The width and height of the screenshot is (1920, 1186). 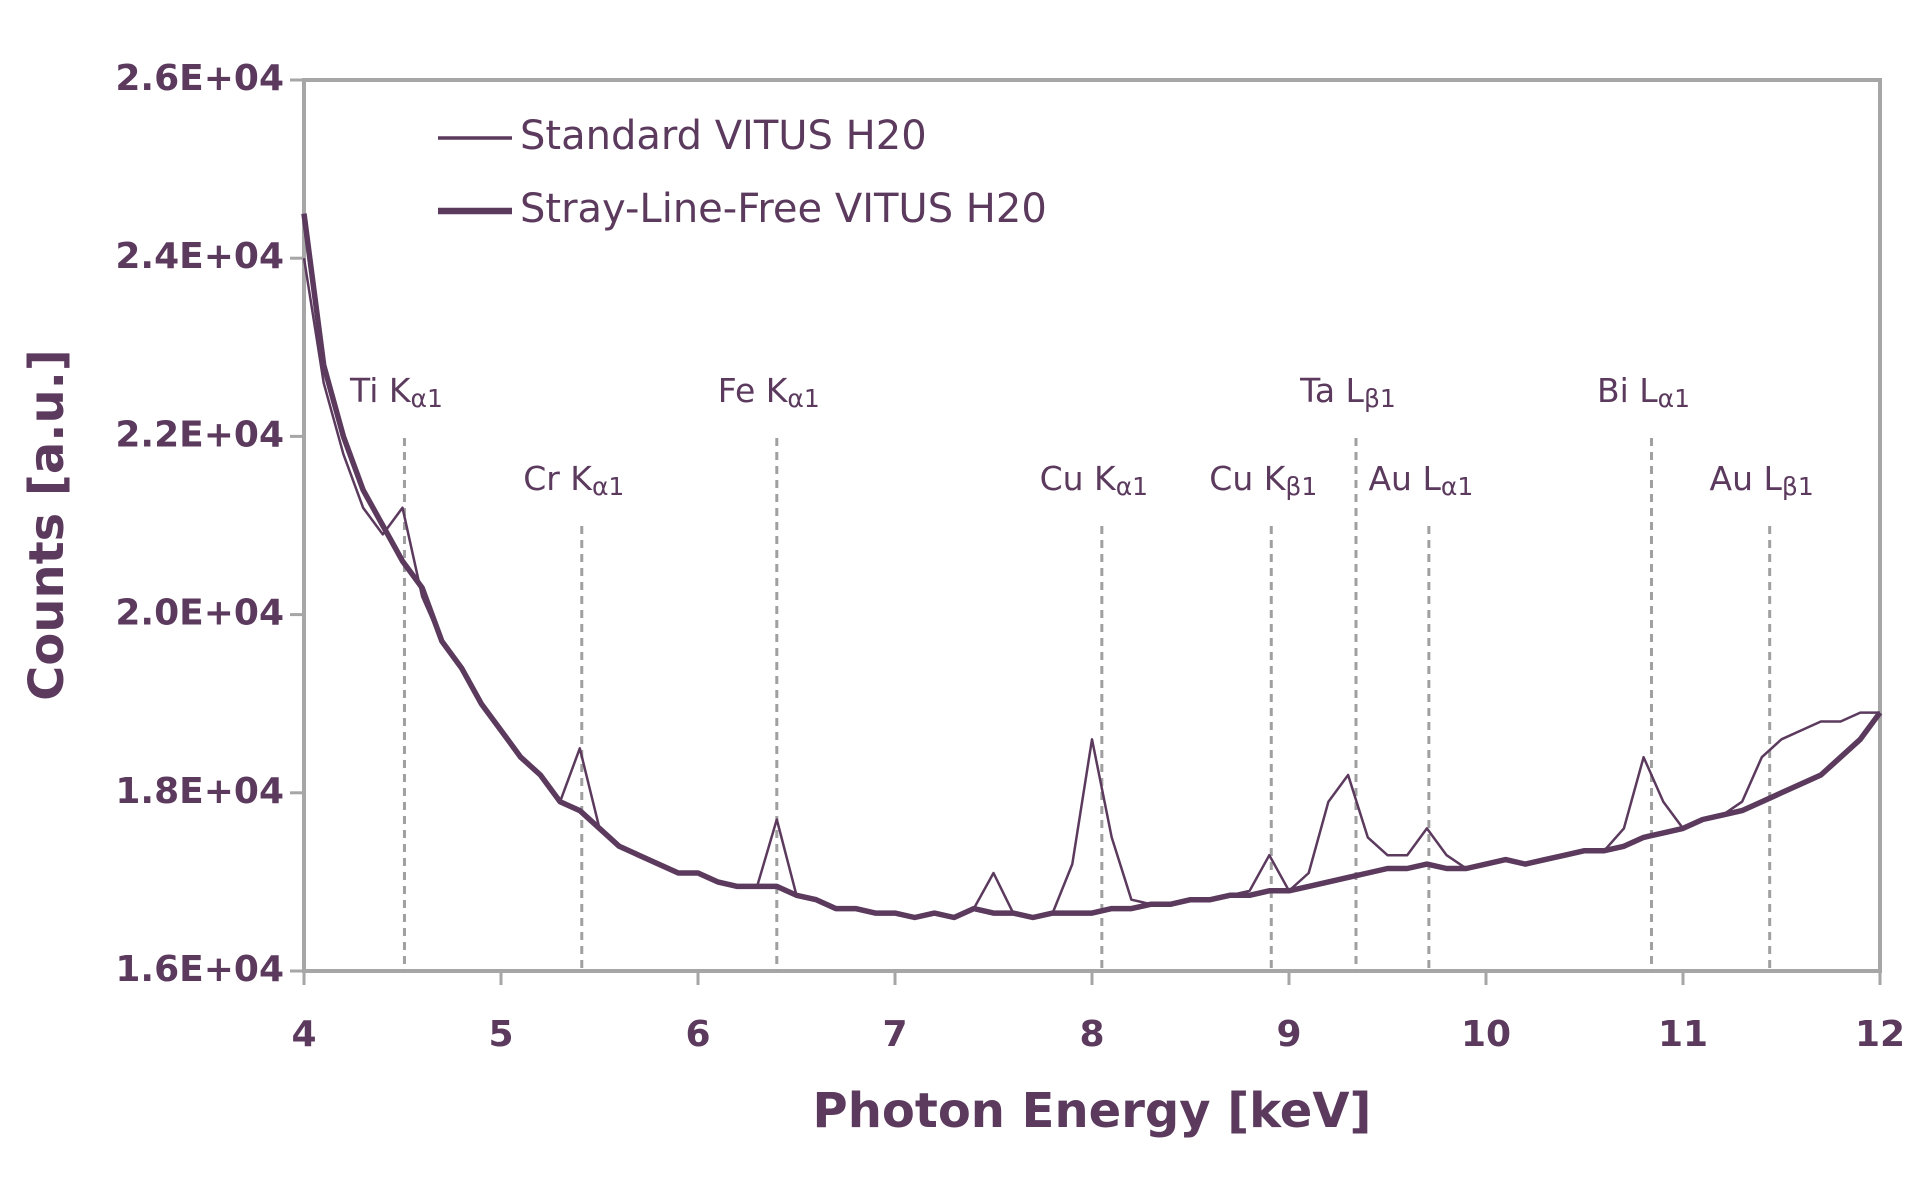 What do you see at coordinates (697, 1034) in the screenshot?
I see `x-tick-label: 6` at bounding box center [697, 1034].